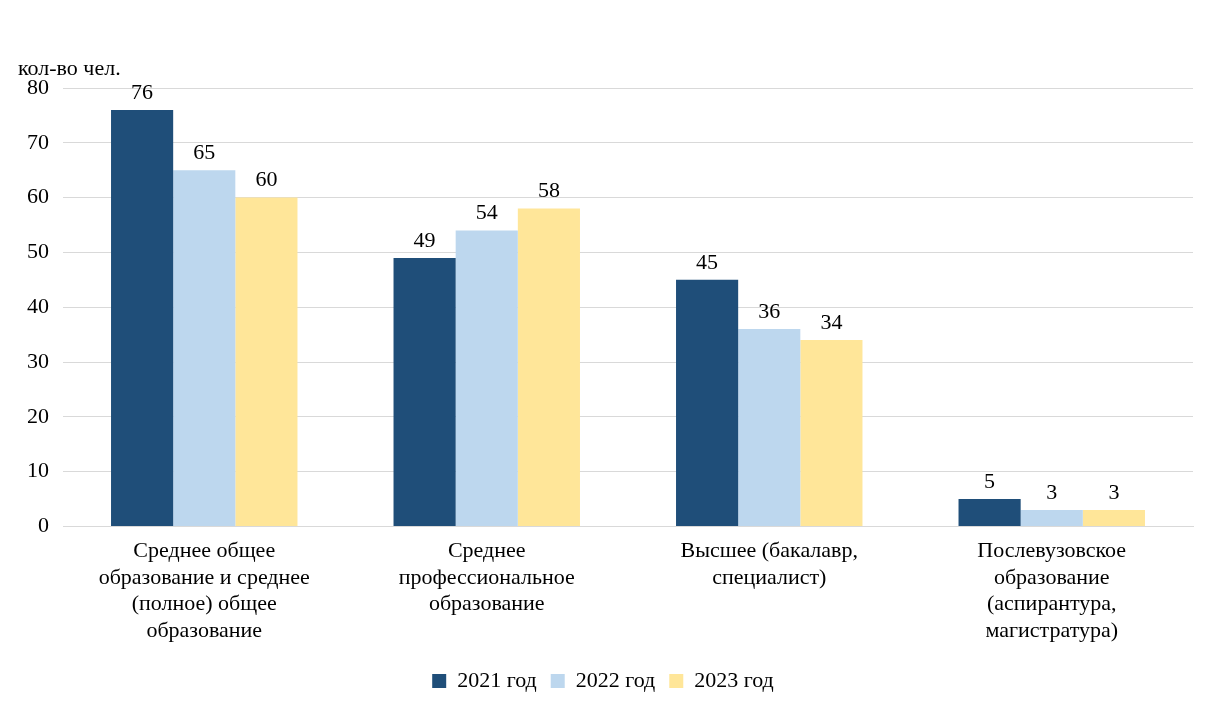 The height and width of the screenshot is (715, 1211). What do you see at coordinates (204, 151) in the screenshot?
I see `data-label: 65` at bounding box center [204, 151].